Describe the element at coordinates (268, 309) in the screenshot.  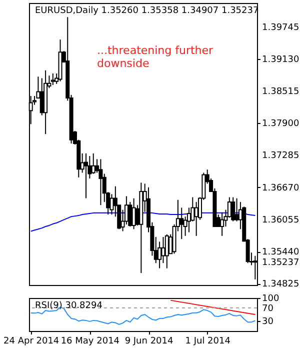
I see `y-tick-label: 70` at that location.